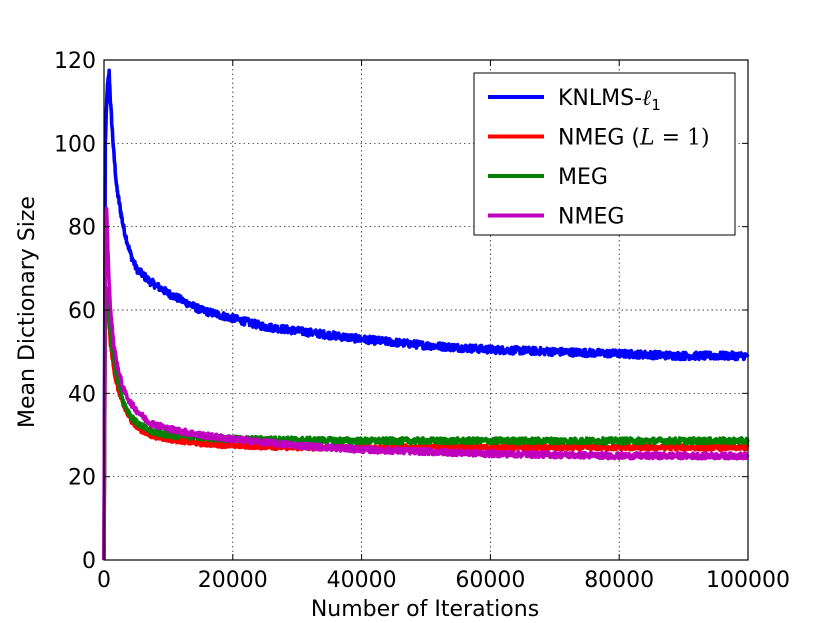 The height and width of the screenshot is (623, 830). Describe the element at coordinates (634, 138) in the screenshot. I see `legend-label: NMEG (L = 1)` at that location.